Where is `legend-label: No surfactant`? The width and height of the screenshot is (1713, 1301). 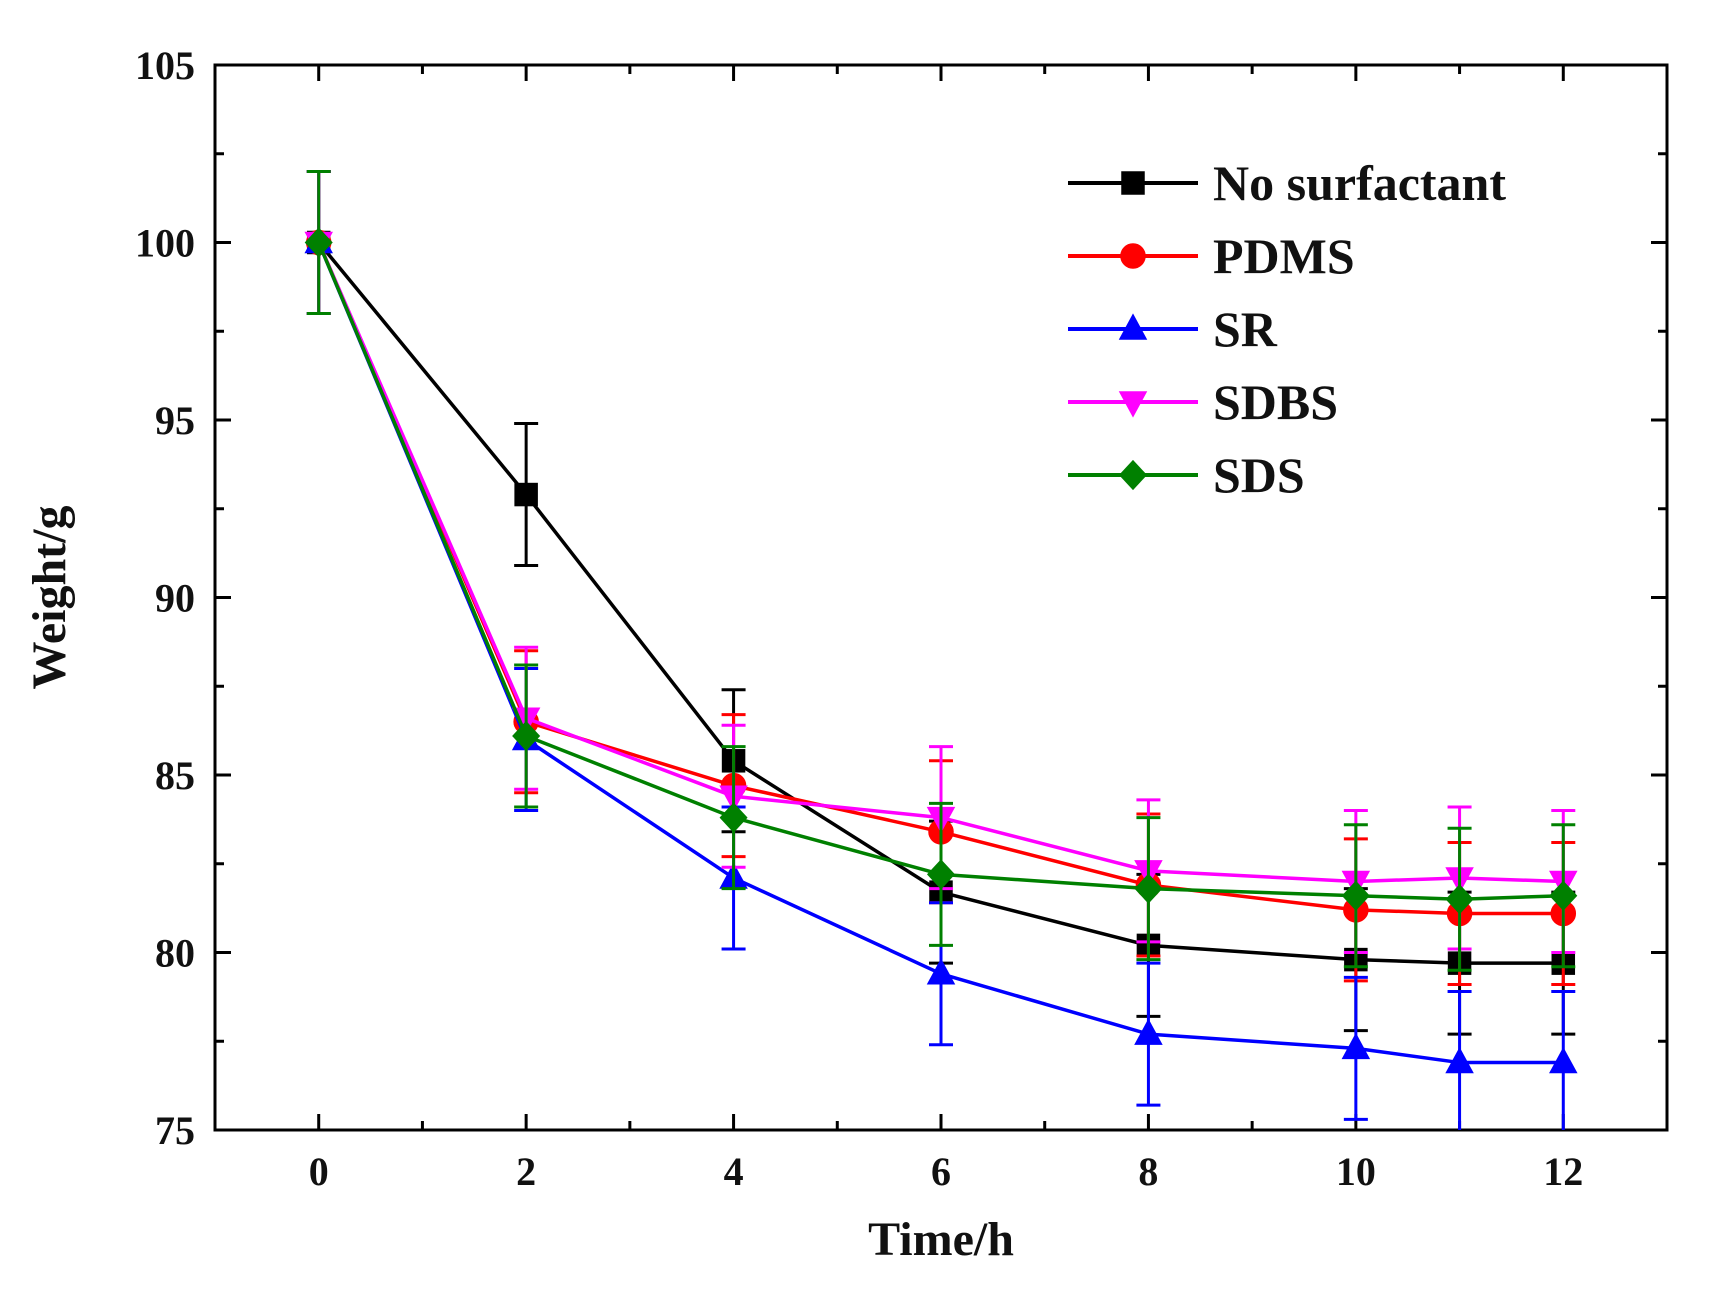
legend-label: No surfactant is located at coordinates (1359, 183).